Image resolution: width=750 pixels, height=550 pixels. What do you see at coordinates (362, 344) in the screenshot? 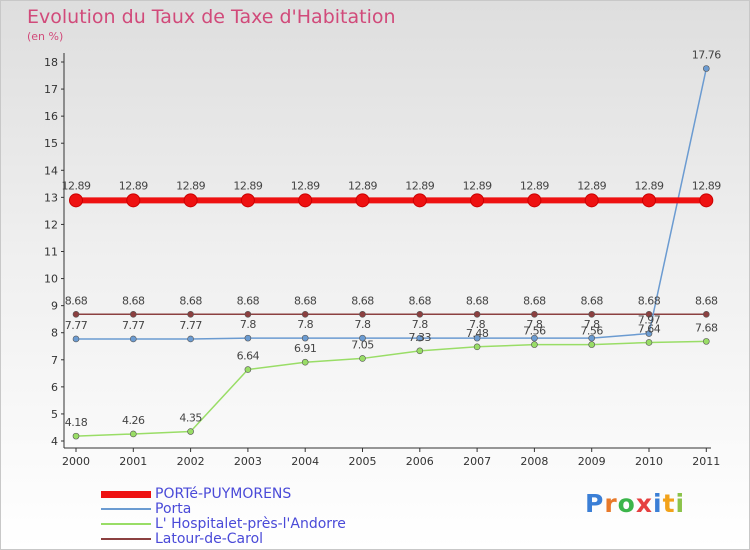
I see `data-label-hospitalet: 7.05` at bounding box center [362, 344].